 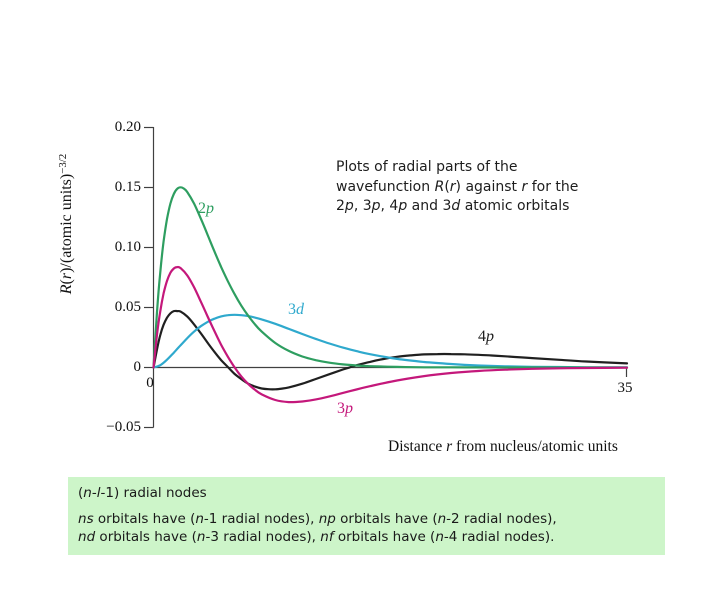 What do you see at coordinates (127, 127) in the screenshot?
I see `y-tick-label: 0.20` at bounding box center [127, 127].